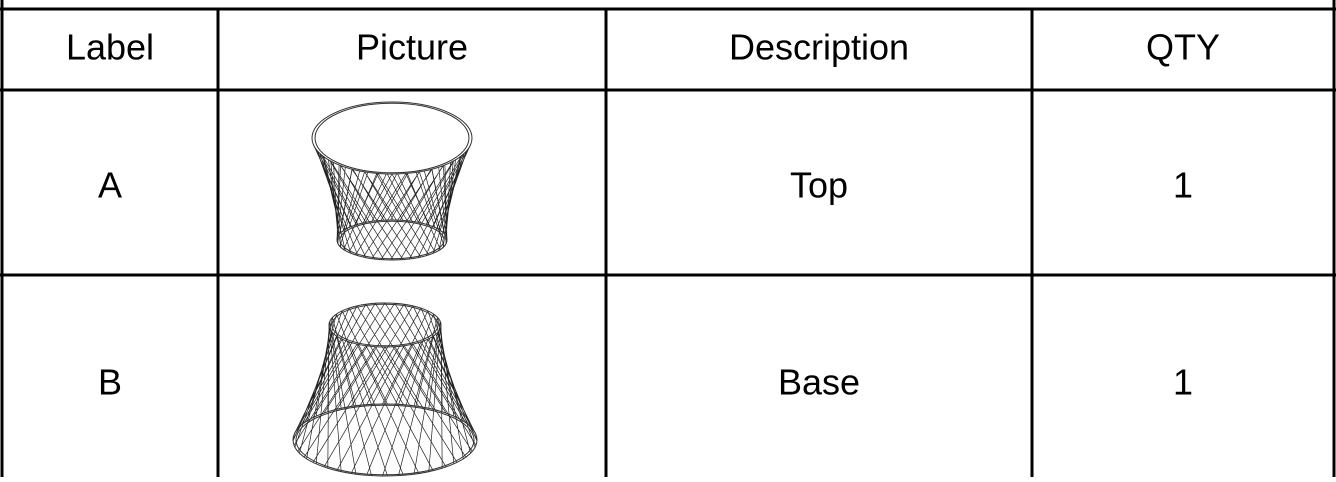  I want to click on mesh, so click(385, 389).